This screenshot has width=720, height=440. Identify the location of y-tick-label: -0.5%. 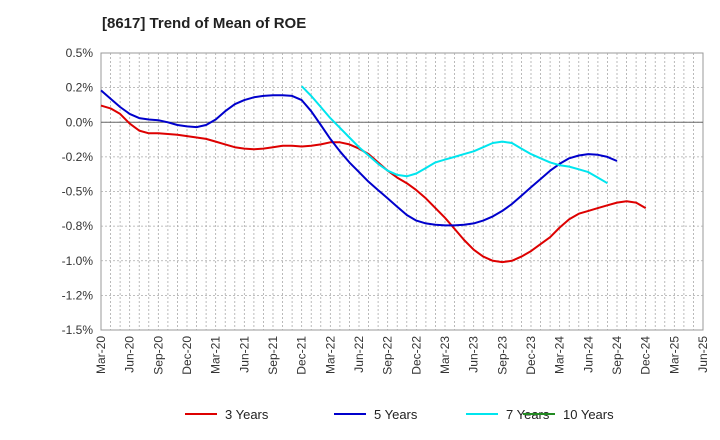
(78, 192).